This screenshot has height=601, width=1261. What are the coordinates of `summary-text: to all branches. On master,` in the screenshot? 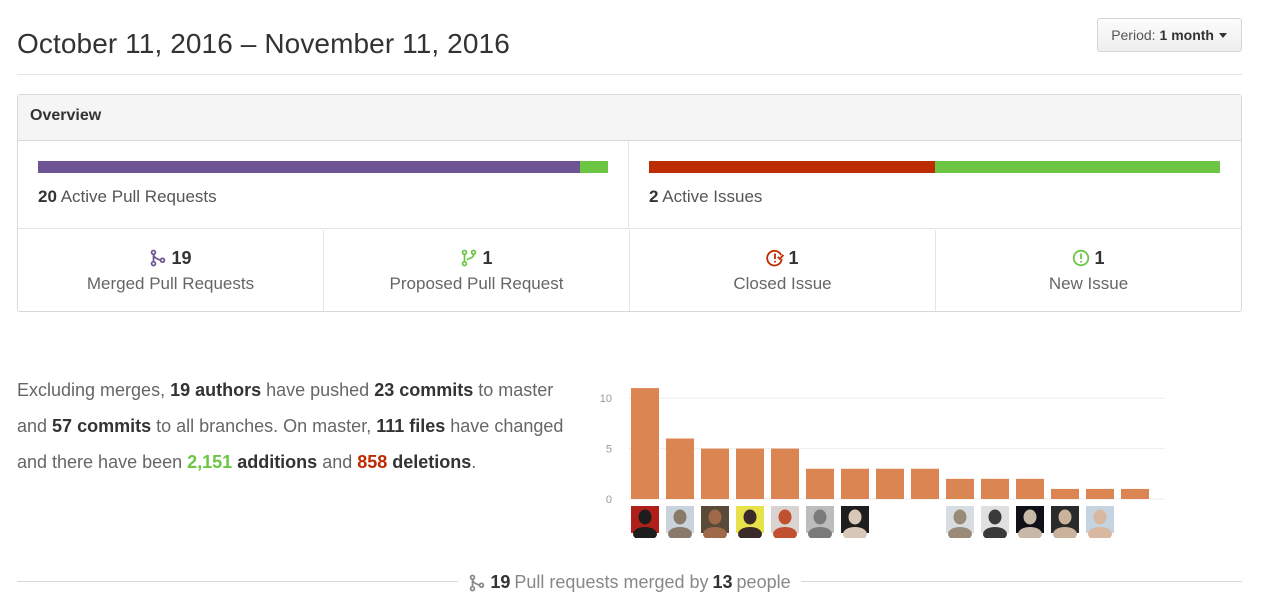 It's located at (264, 426).